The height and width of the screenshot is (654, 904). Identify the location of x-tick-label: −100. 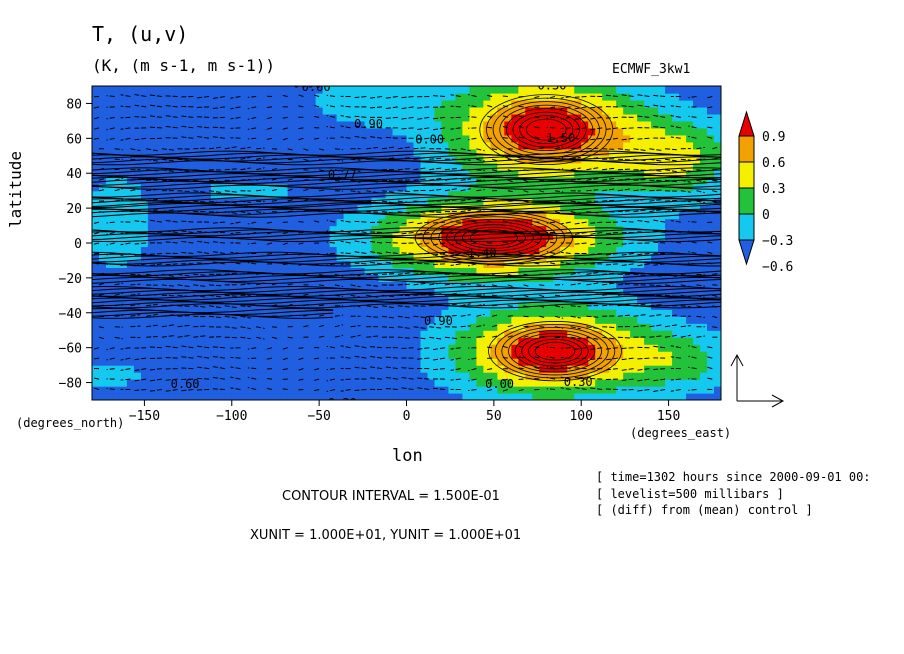
(231, 416).